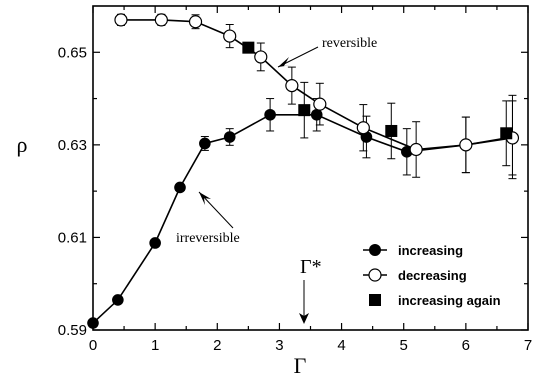 This screenshot has width=537, height=379. I want to click on x-tick-label: 2, so click(217, 345).